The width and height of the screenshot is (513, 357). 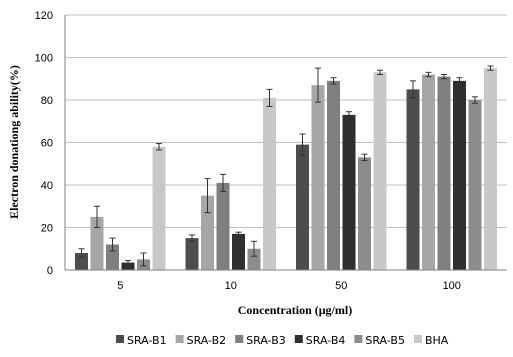 What do you see at coordinates (47, 101) in the screenshot?
I see `y-tick-label: 80` at bounding box center [47, 101].